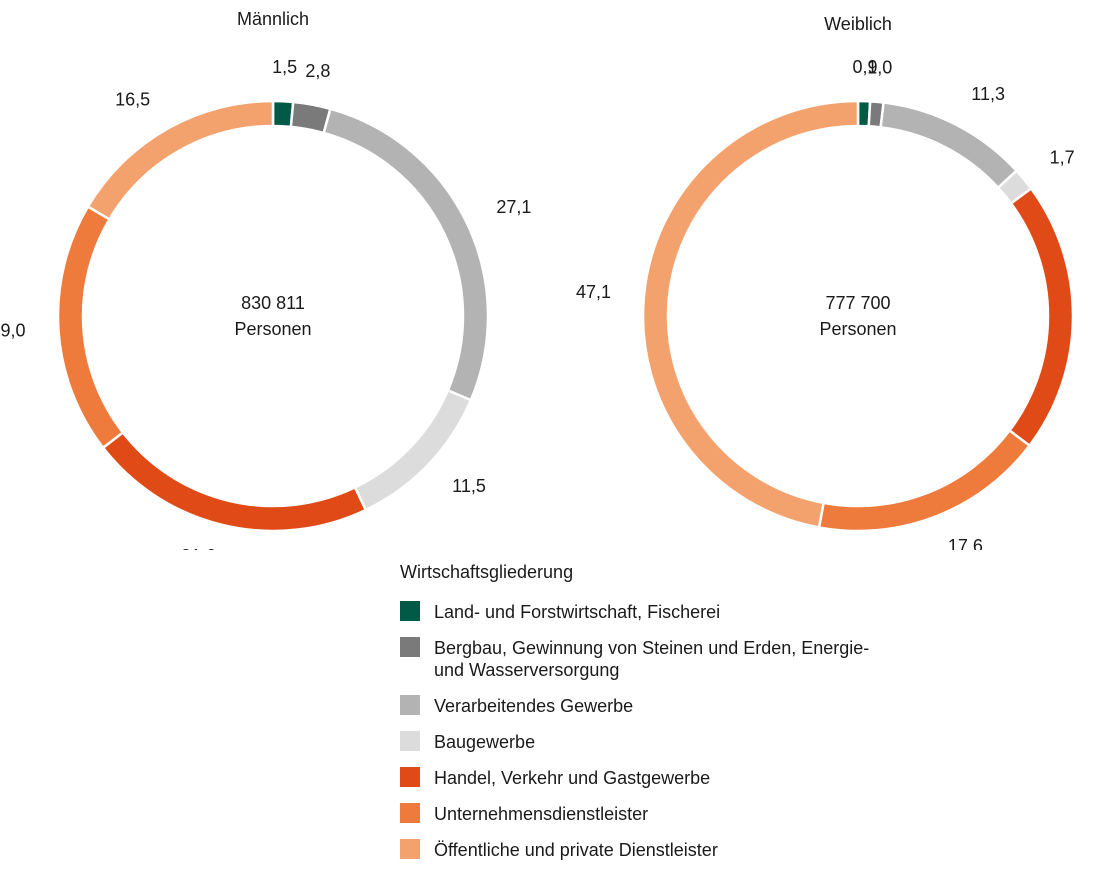 This screenshot has height=875, width=1101. What do you see at coordinates (469, 486) in the screenshot?
I see `value-label: 11,5` at bounding box center [469, 486].